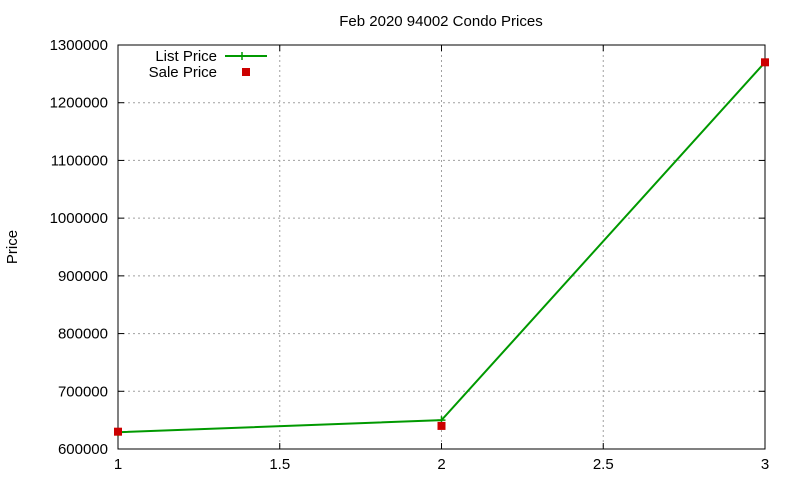  What do you see at coordinates (83, 276) in the screenshot?
I see `y-tick-label: 900000` at bounding box center [83, 276].